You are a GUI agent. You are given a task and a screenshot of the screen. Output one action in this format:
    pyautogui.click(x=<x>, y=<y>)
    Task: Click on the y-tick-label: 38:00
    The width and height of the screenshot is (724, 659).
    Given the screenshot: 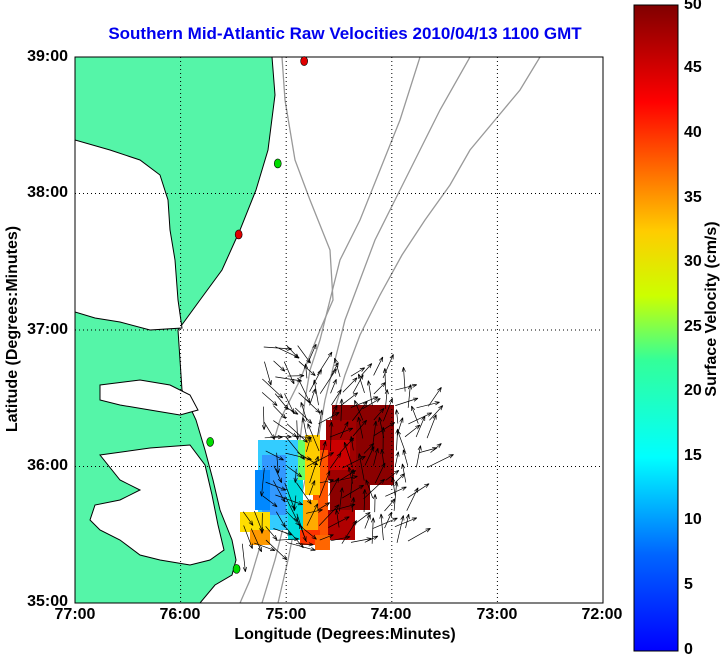 What is the action you would take?
    pyautogui.click(x=47, y=192)
    